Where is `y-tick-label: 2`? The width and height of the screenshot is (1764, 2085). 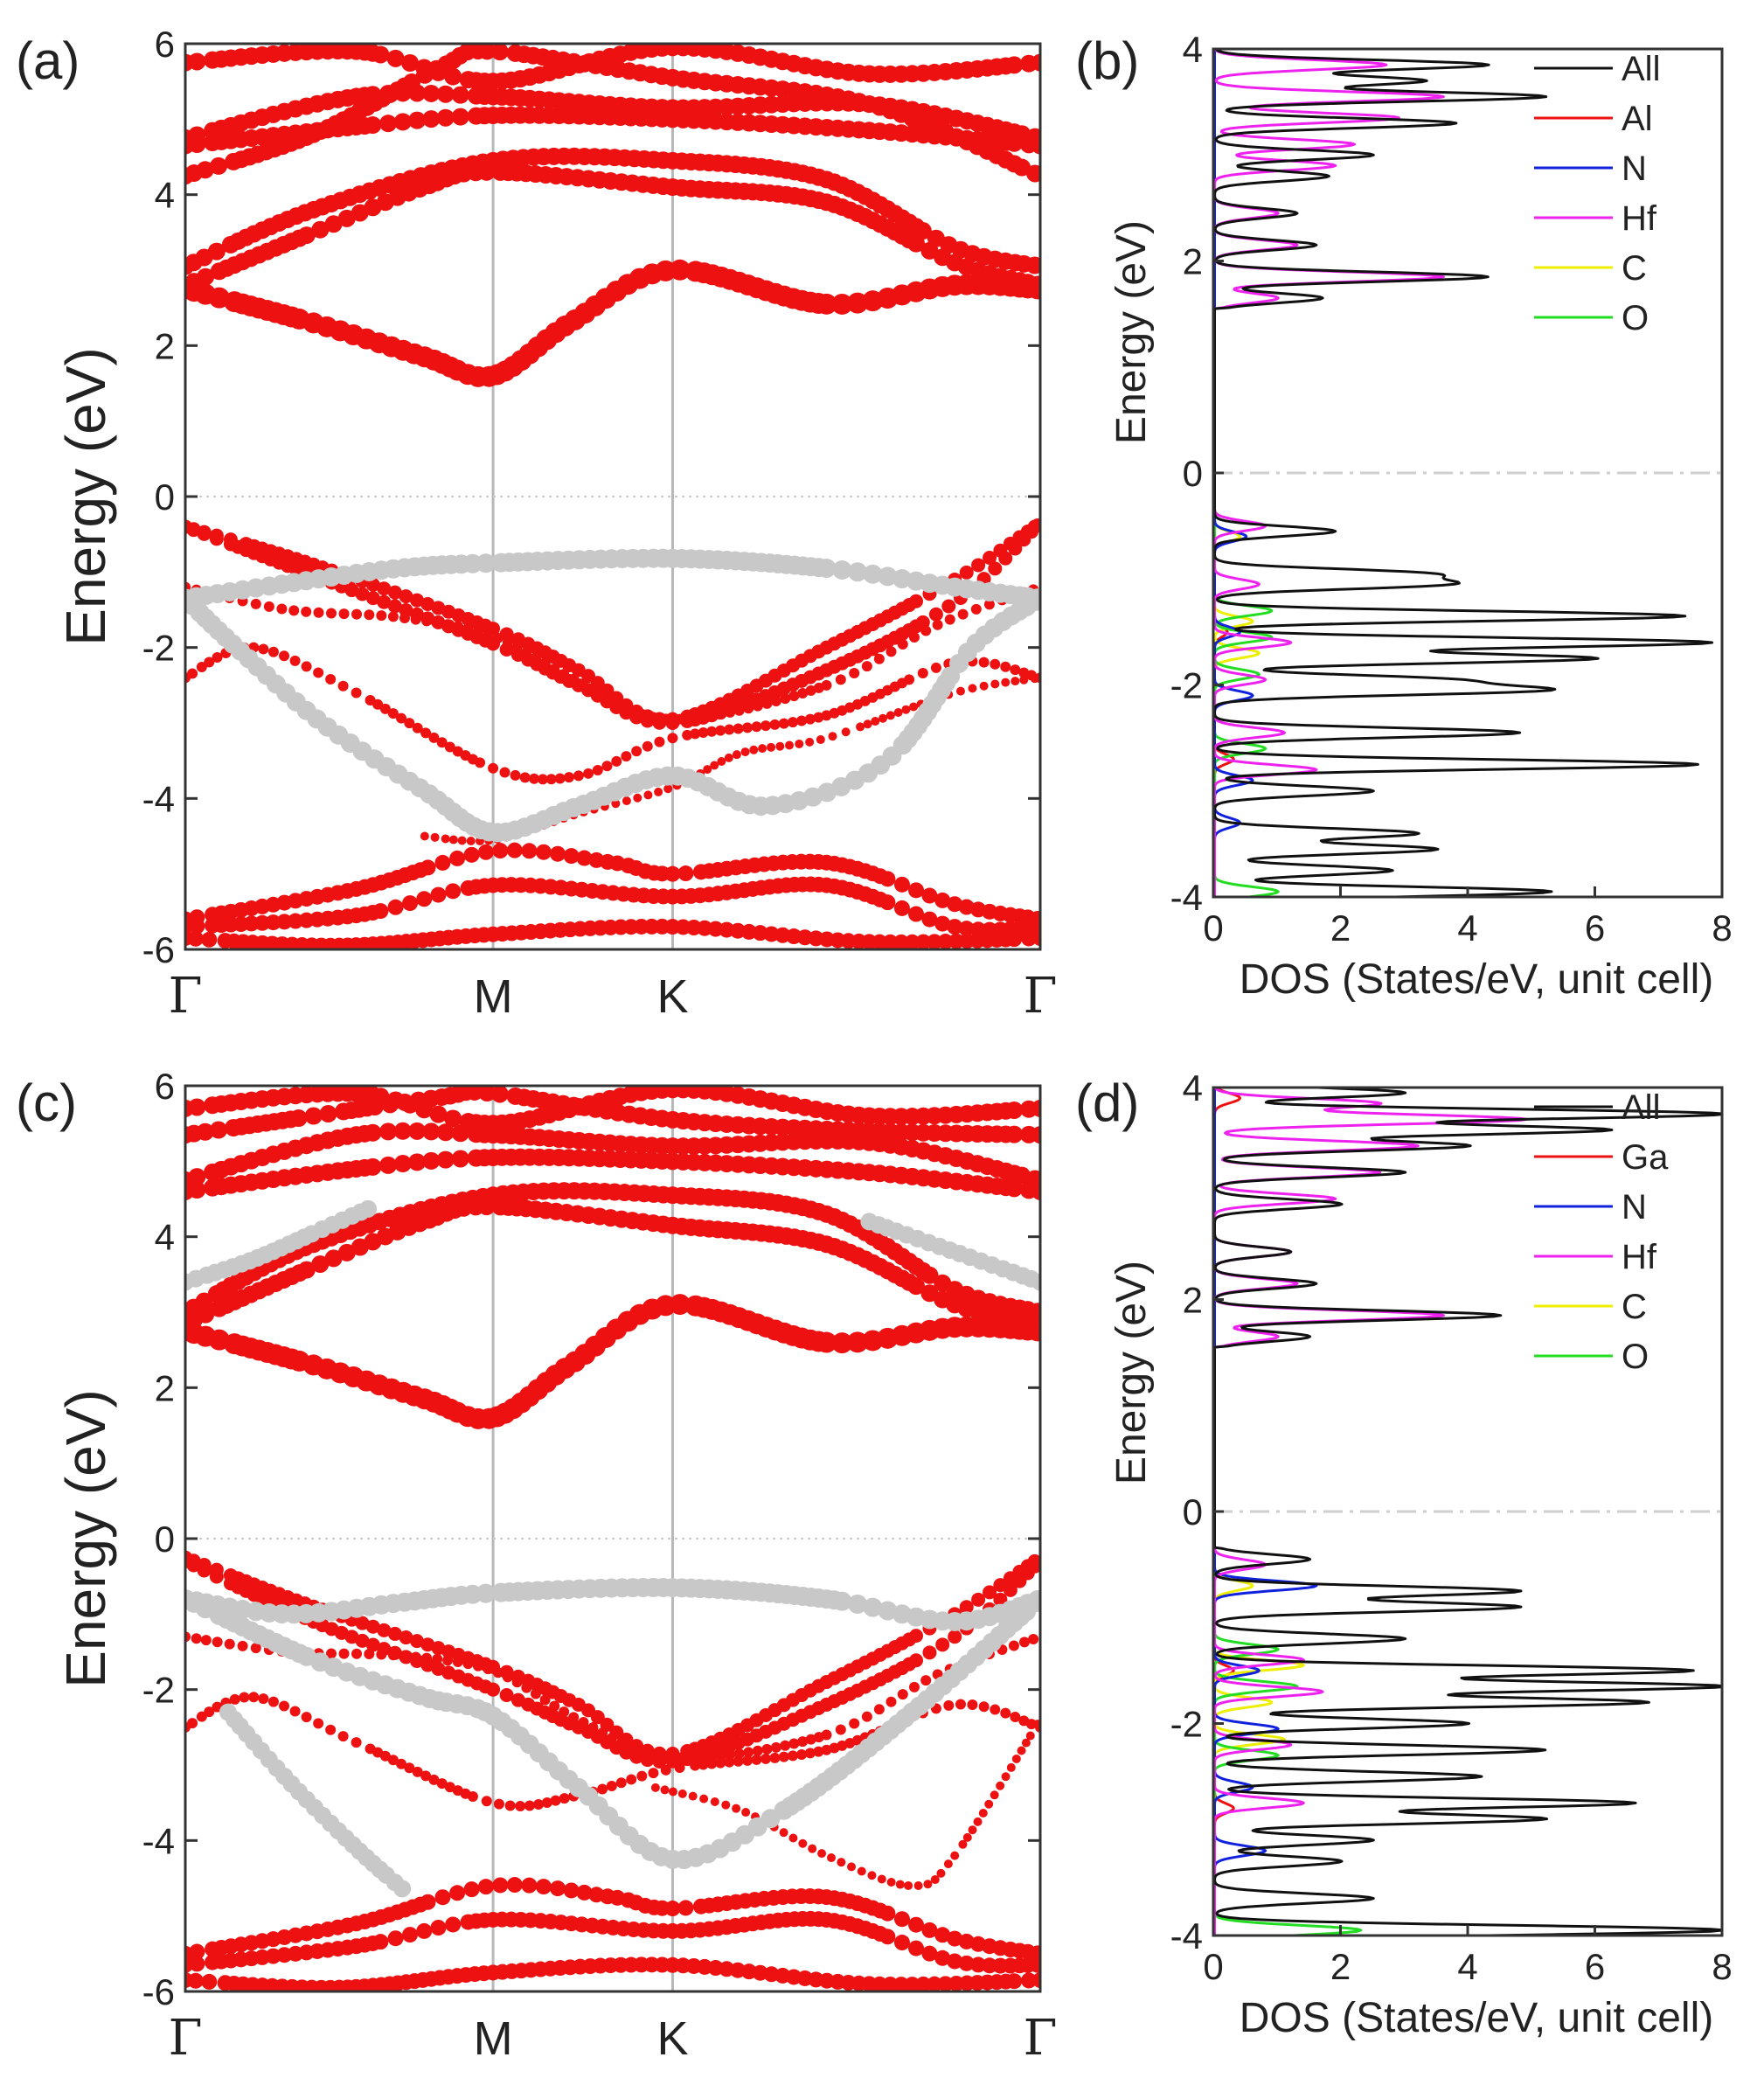
y-tick-label: 2 is located at coordinates (165, 1387).